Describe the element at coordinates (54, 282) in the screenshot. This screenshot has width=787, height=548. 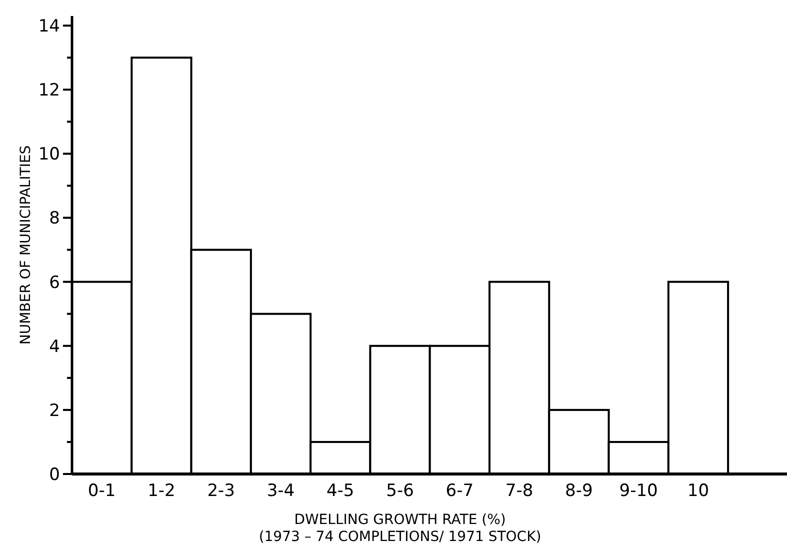
I see `y-tick-label: 6` at that location.